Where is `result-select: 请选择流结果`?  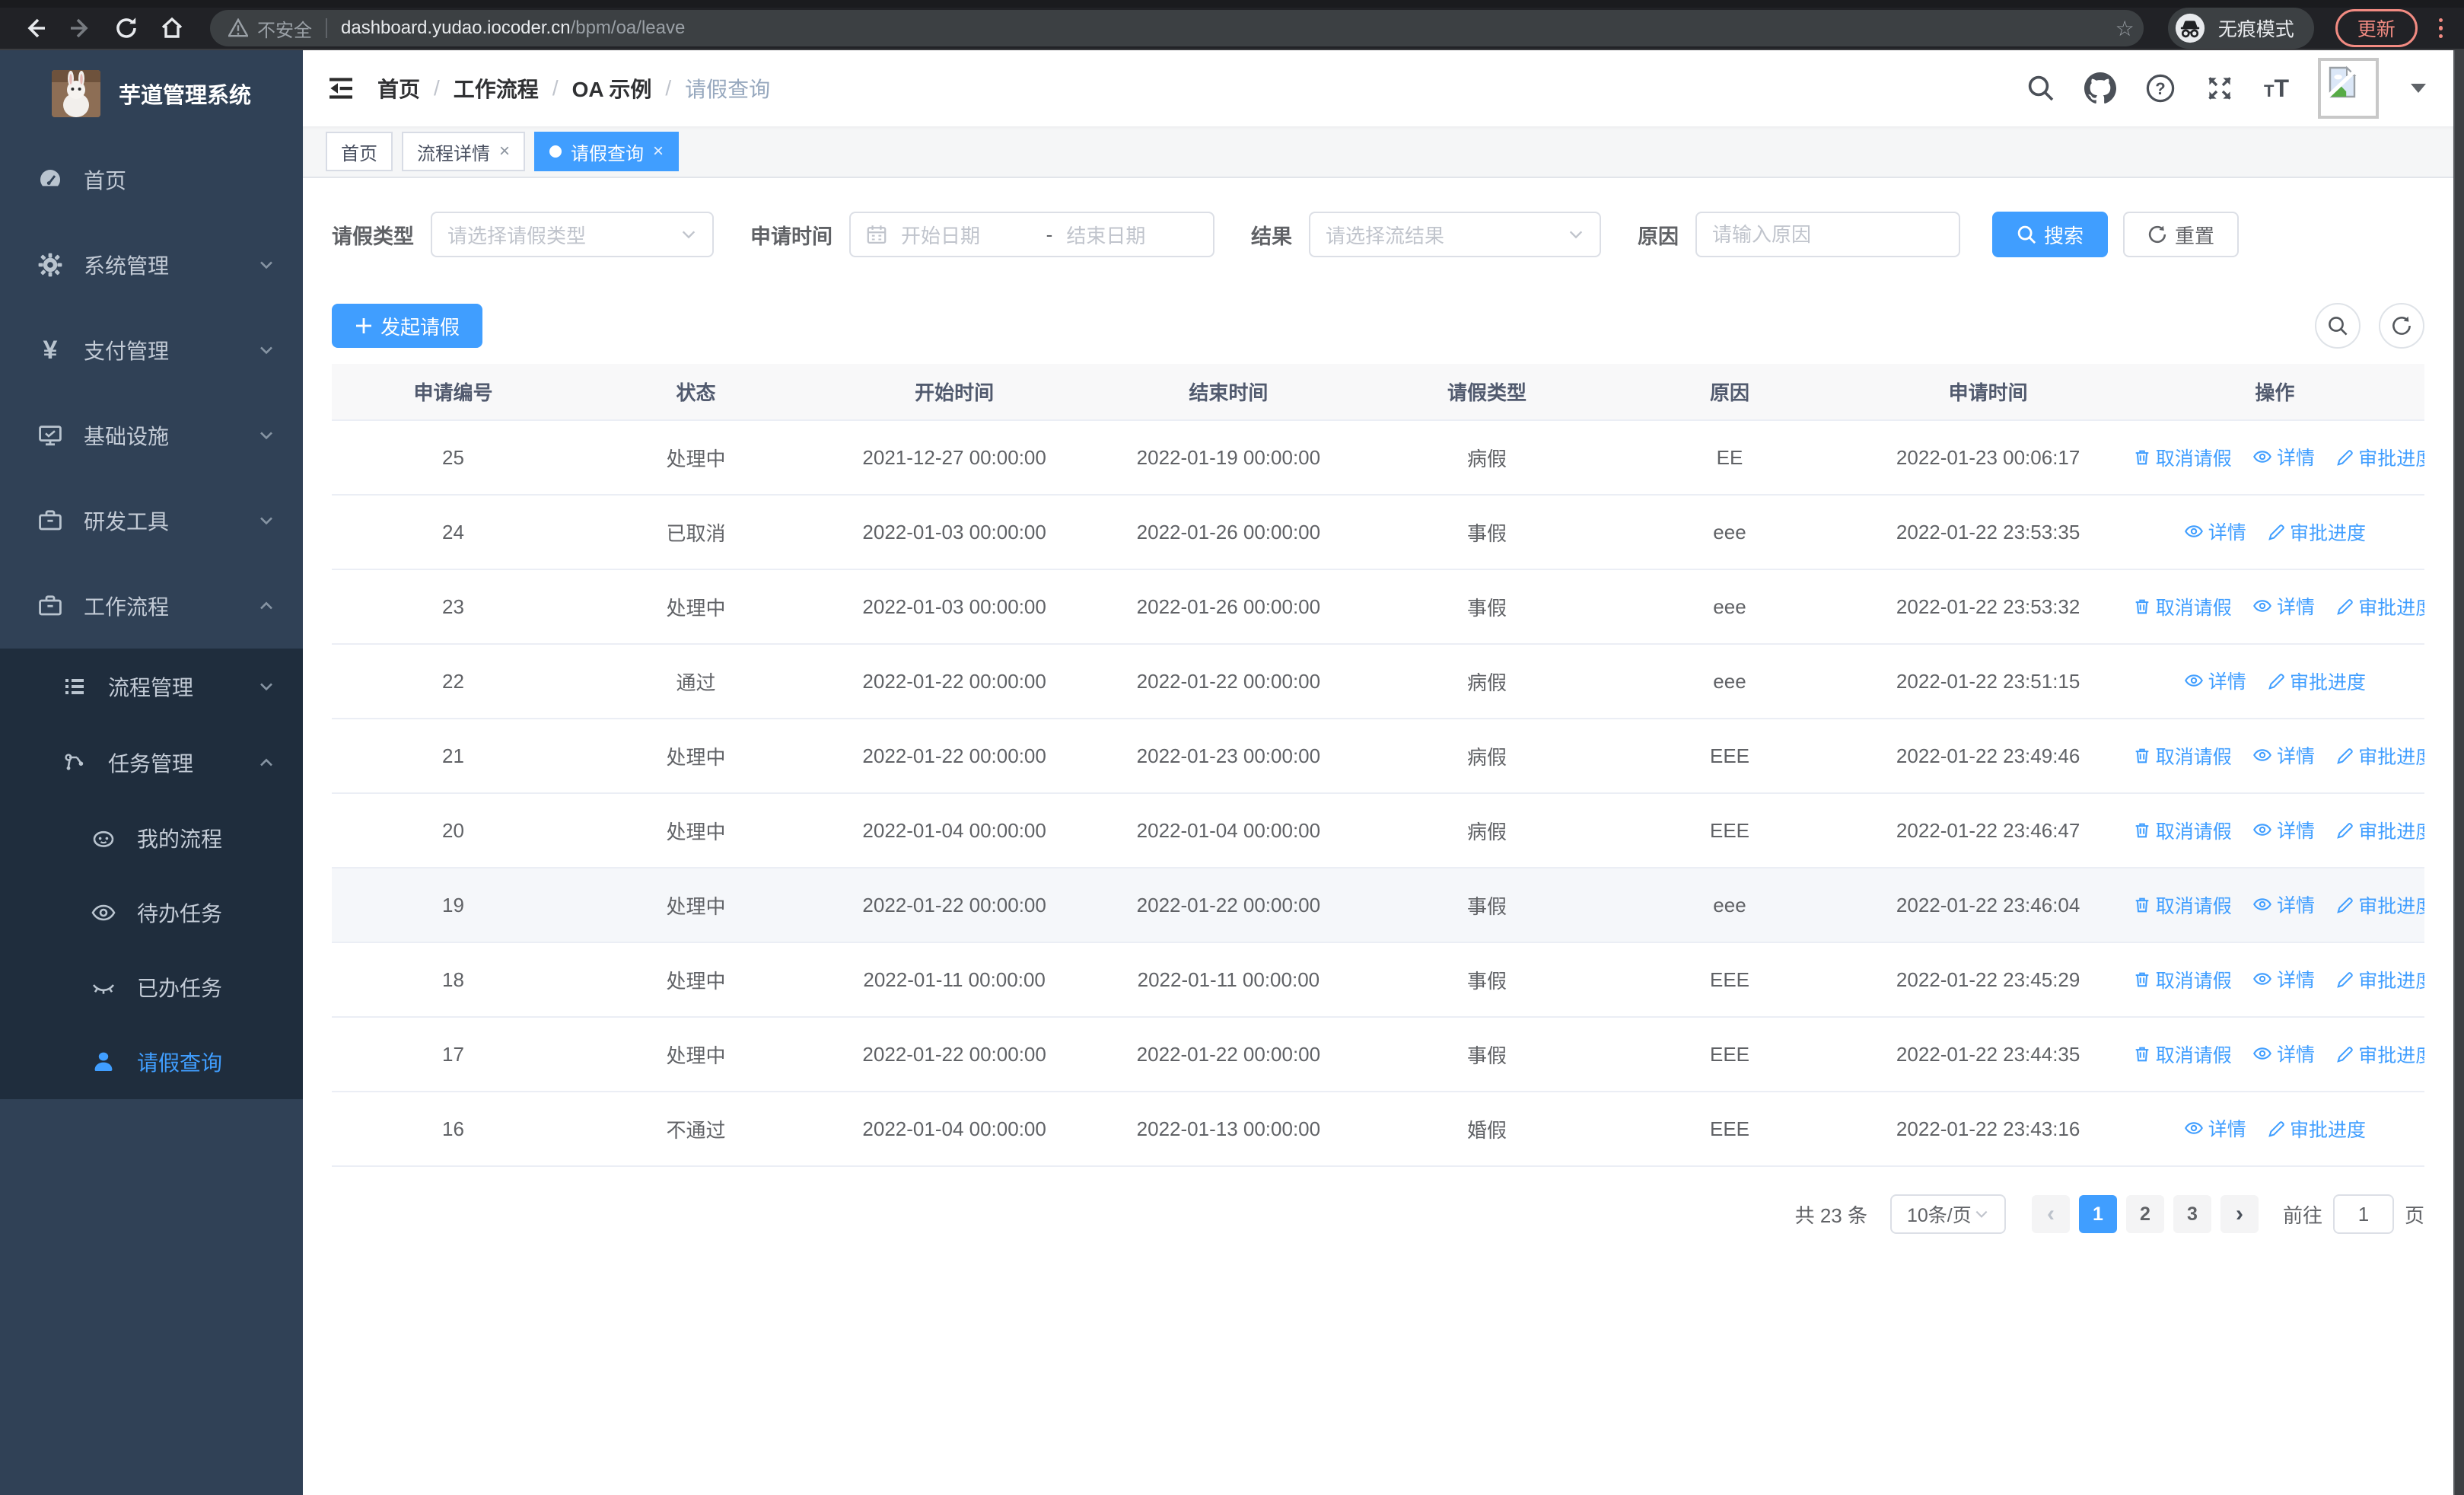
result-select: 请选择流结果 is located at coordinates (1455, 234).